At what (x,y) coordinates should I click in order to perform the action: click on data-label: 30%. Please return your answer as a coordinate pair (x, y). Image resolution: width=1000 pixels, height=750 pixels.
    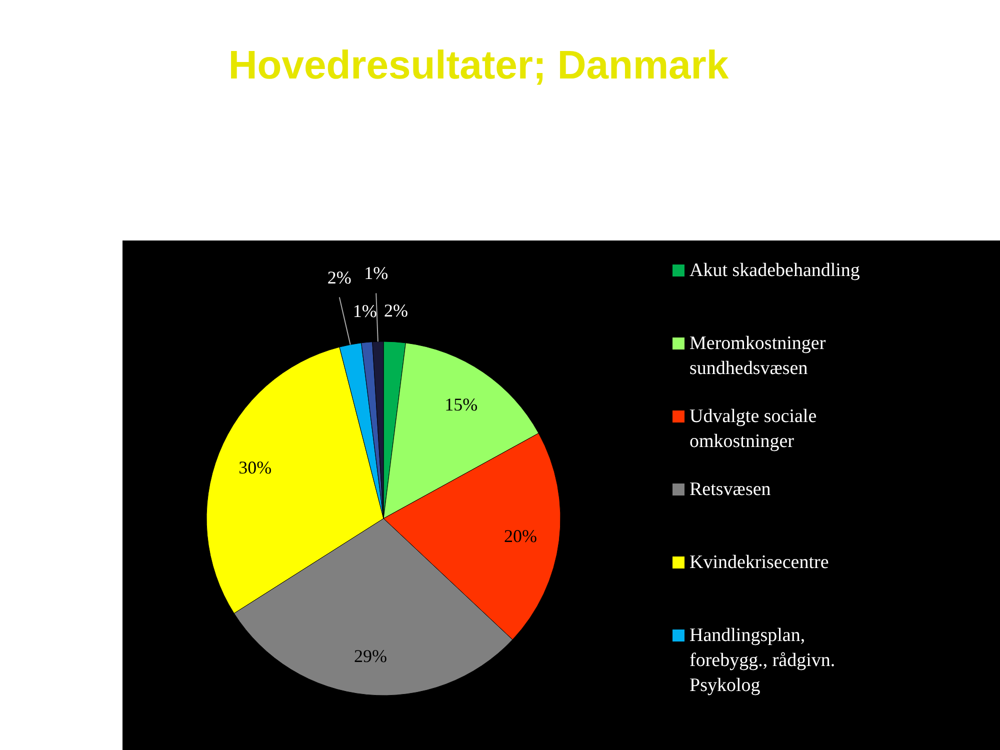
    Looking at the image, I should click on (255, 468).